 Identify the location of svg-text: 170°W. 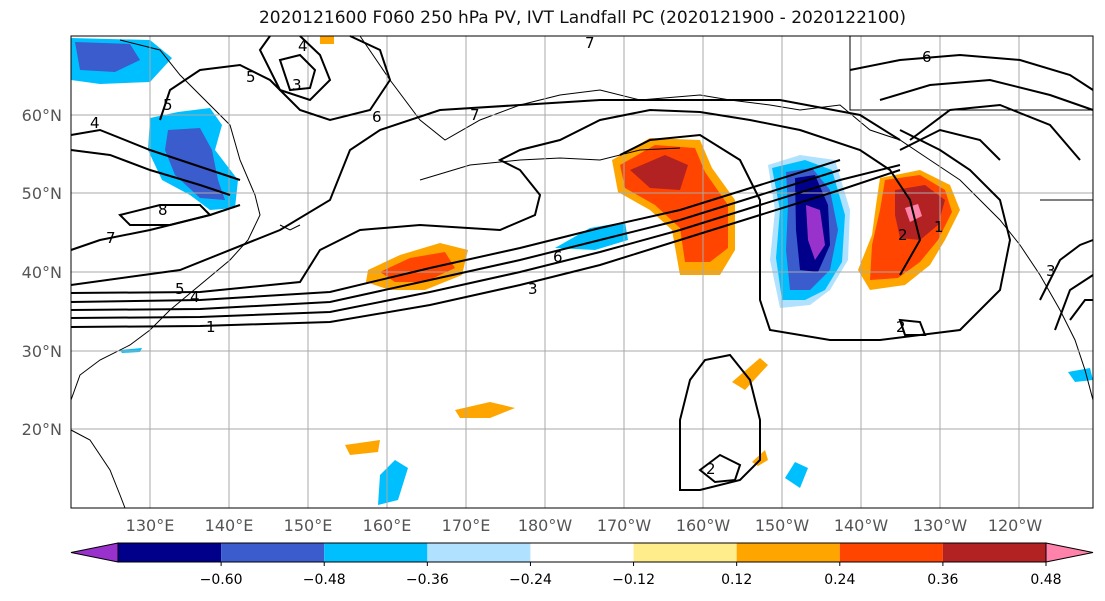
(624, 525).